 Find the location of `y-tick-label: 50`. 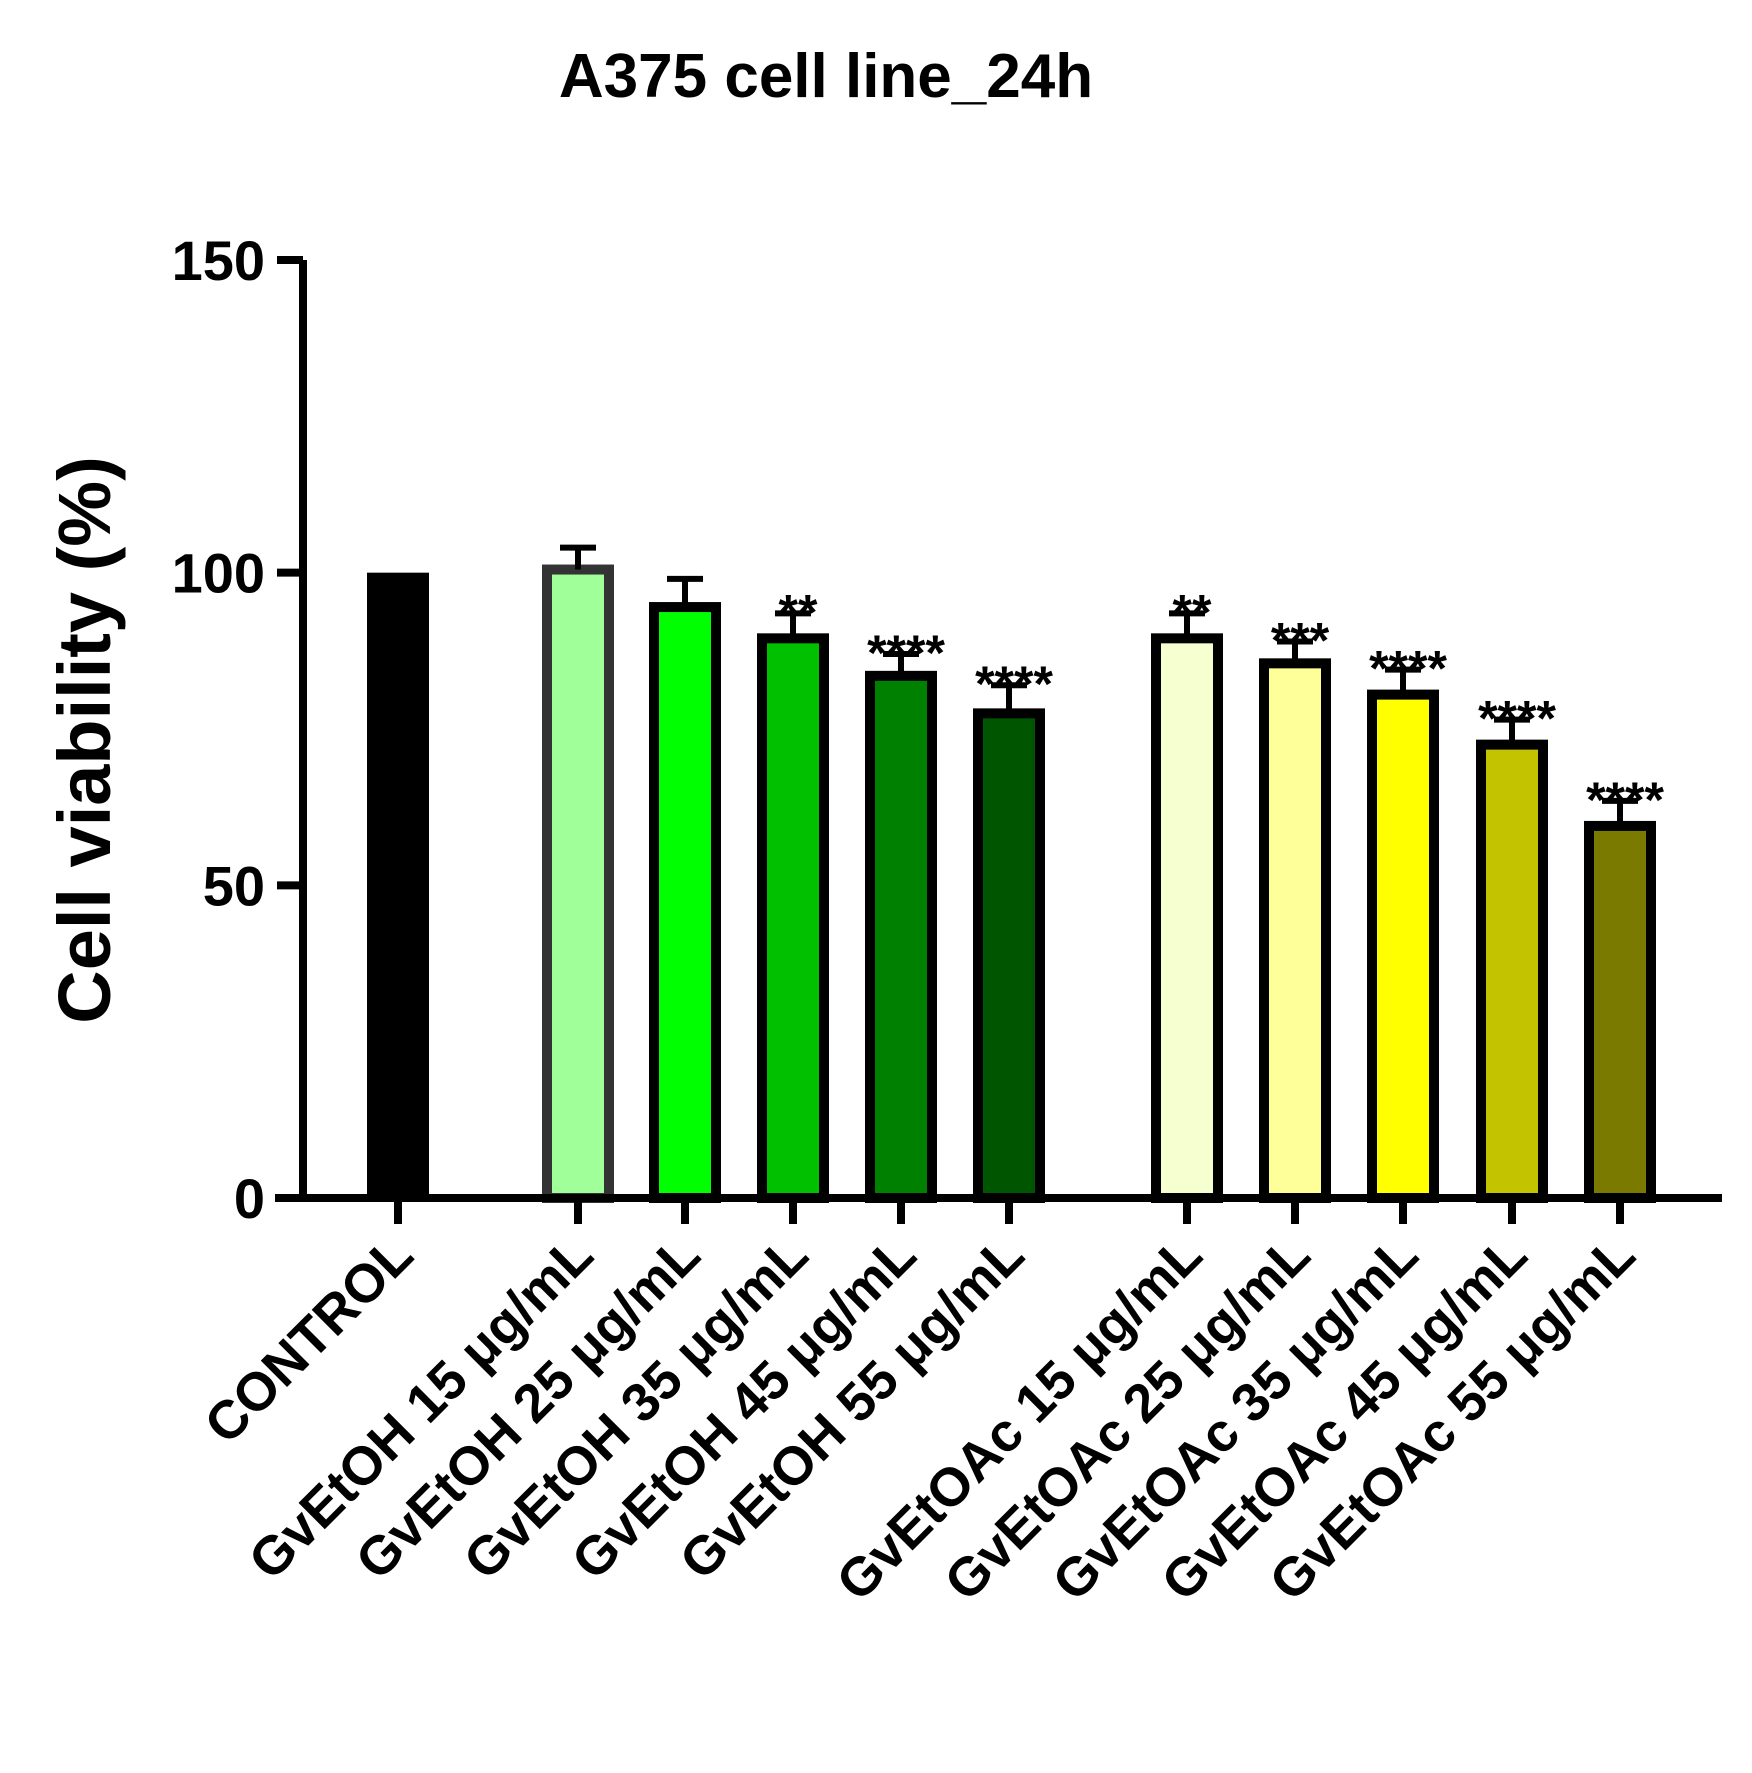

y-tick-label: 50 is located at coordinates (234, 885).